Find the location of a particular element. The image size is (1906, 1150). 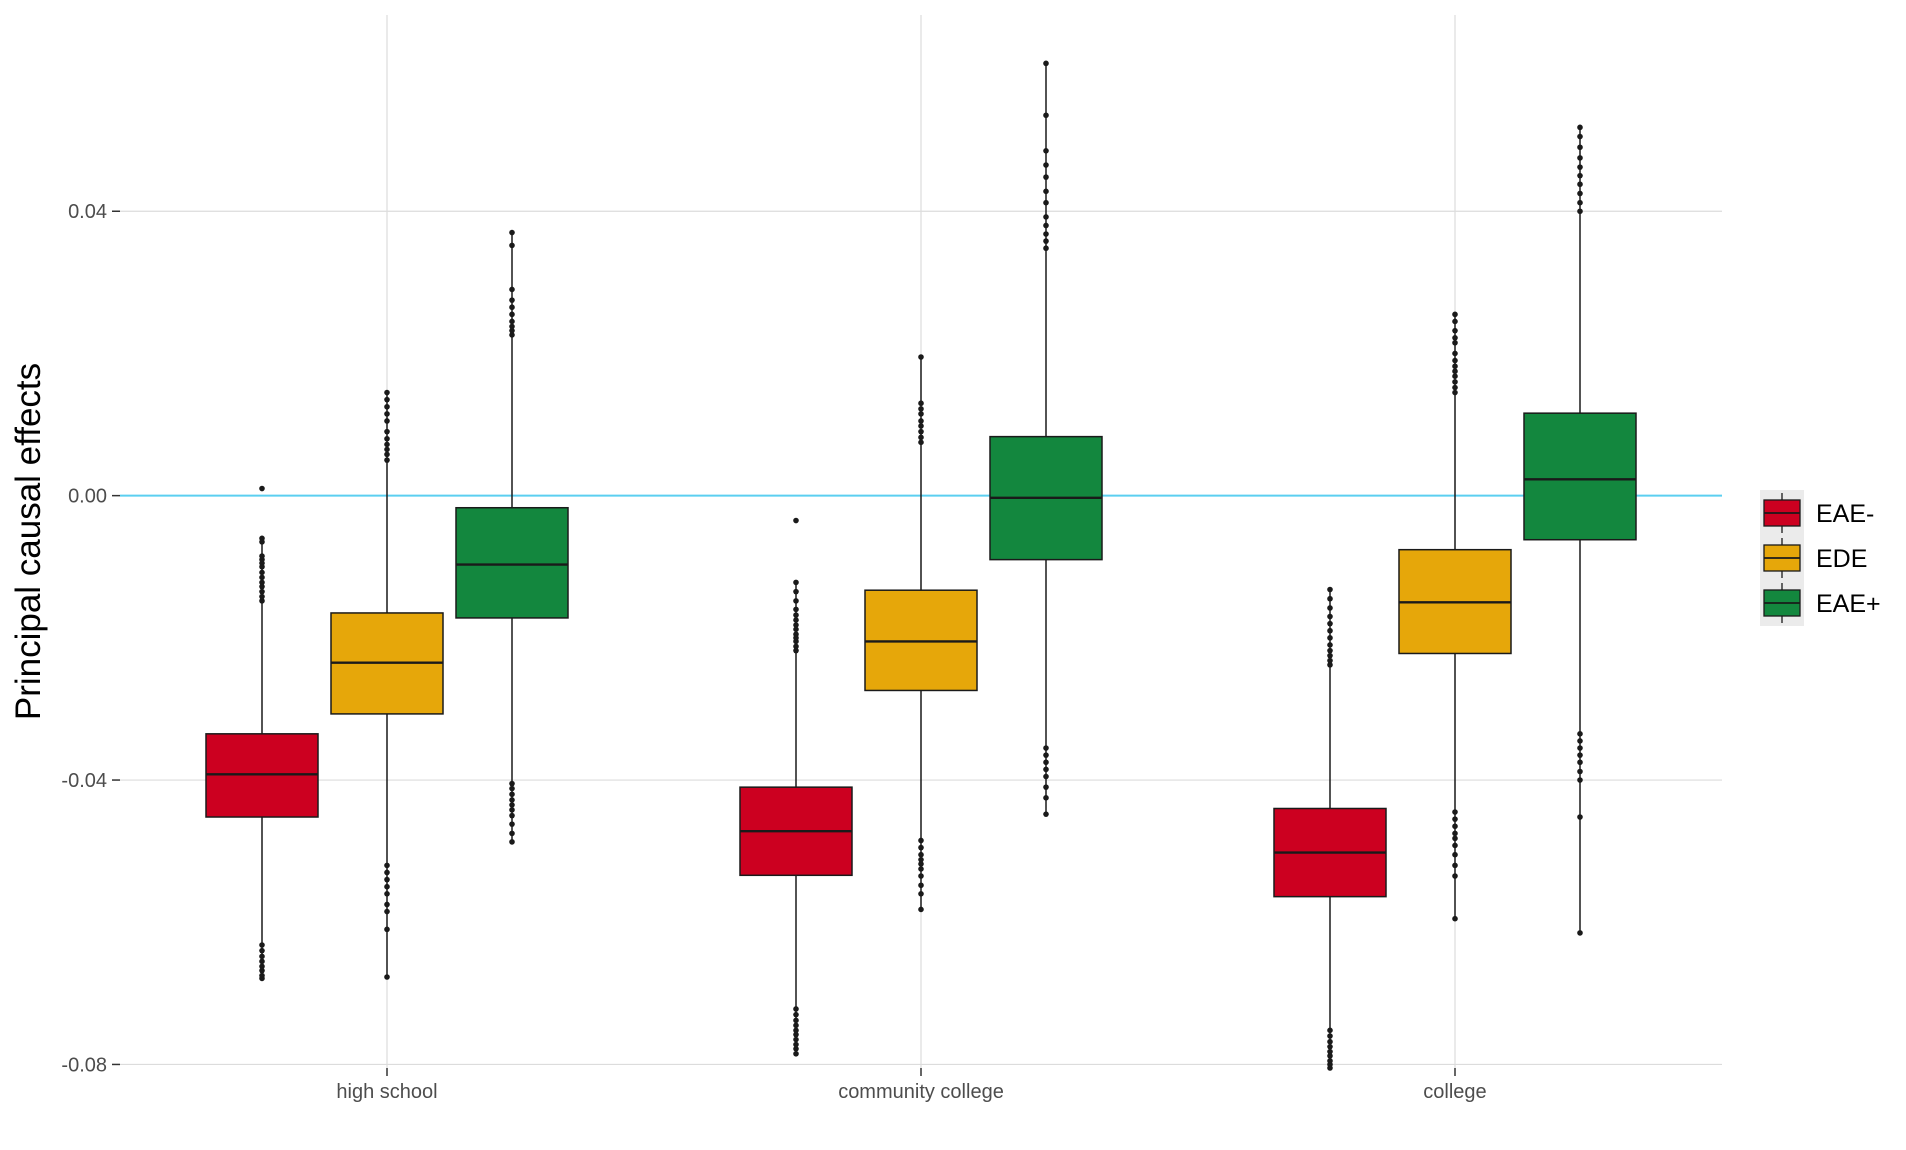

box-EDE-high-school is located at coordinates (387, 684).